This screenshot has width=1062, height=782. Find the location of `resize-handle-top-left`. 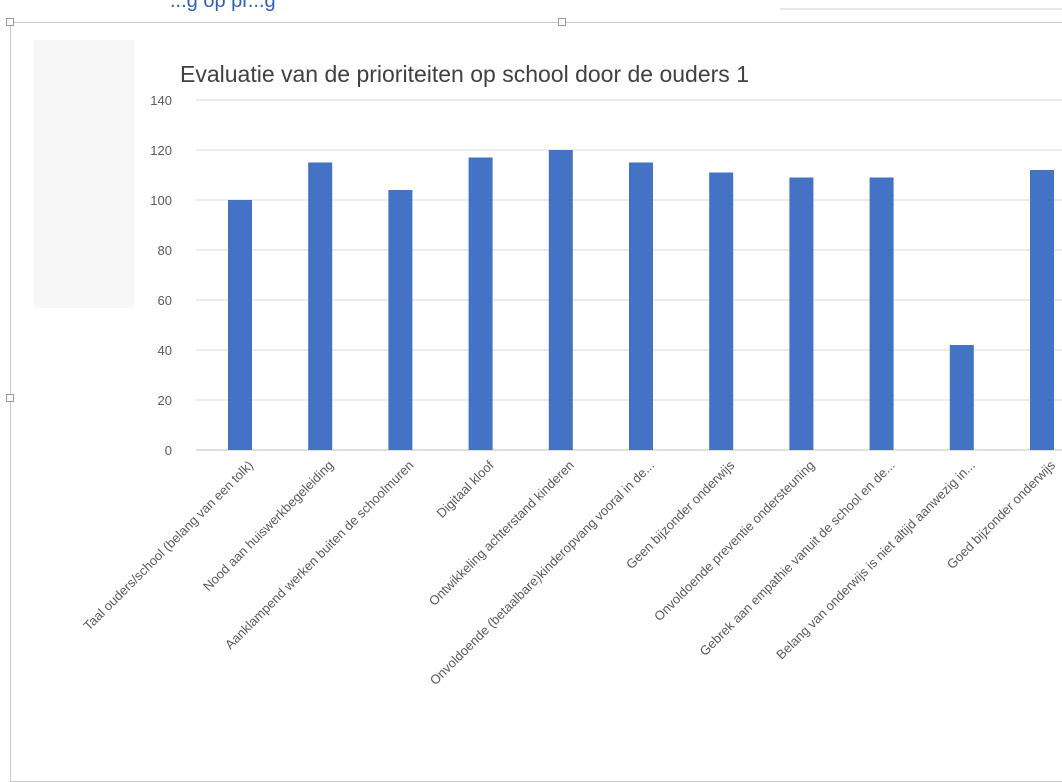

resize-handle-top-left is located at coordinates (10, 22).